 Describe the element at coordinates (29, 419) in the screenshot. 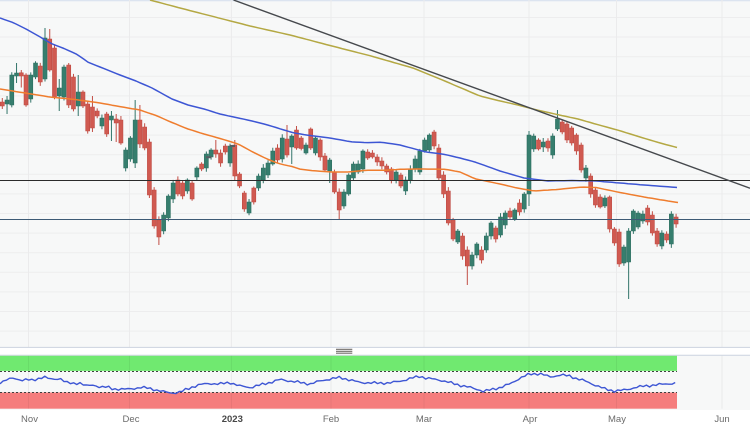

I see `svg-text: Nov` at that location.